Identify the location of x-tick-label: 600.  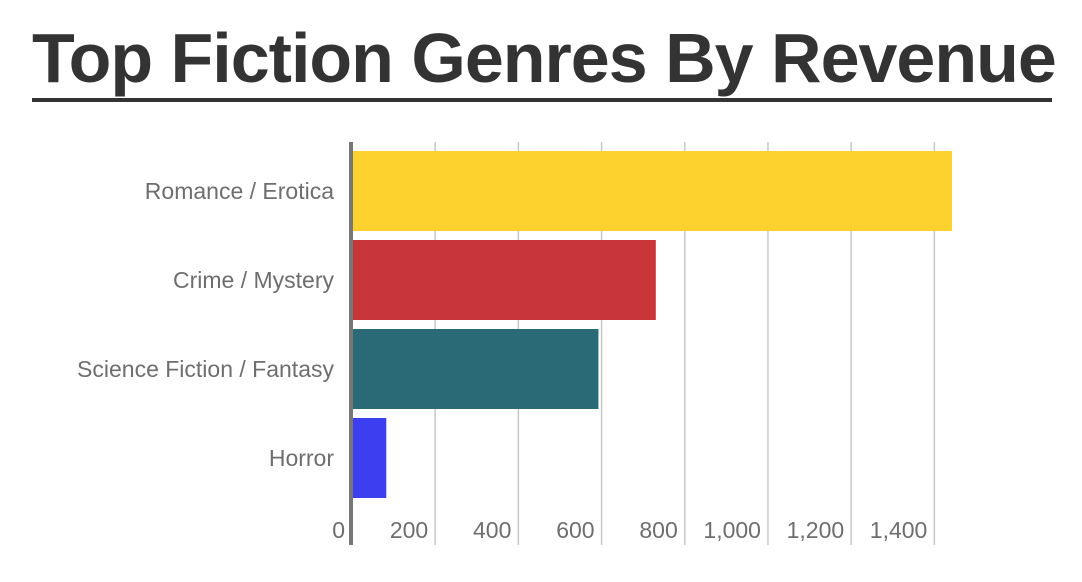
(575, 530).